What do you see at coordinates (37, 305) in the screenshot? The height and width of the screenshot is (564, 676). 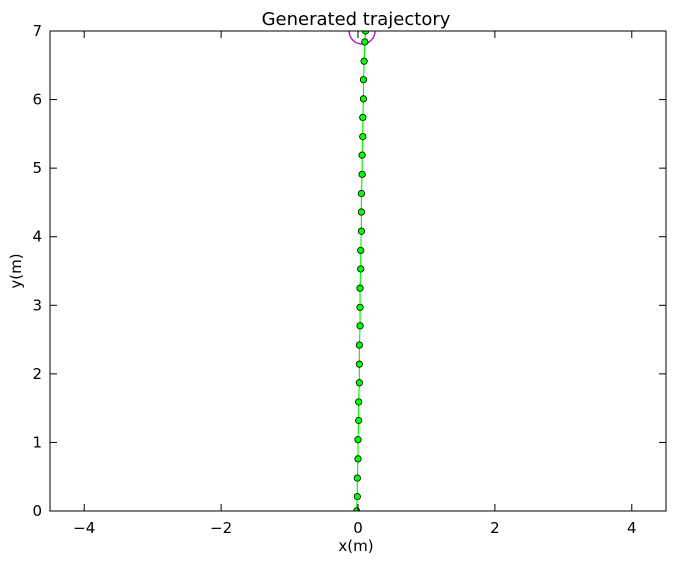 I see `y-tick-label: 3` at bounding box center [37, 305].